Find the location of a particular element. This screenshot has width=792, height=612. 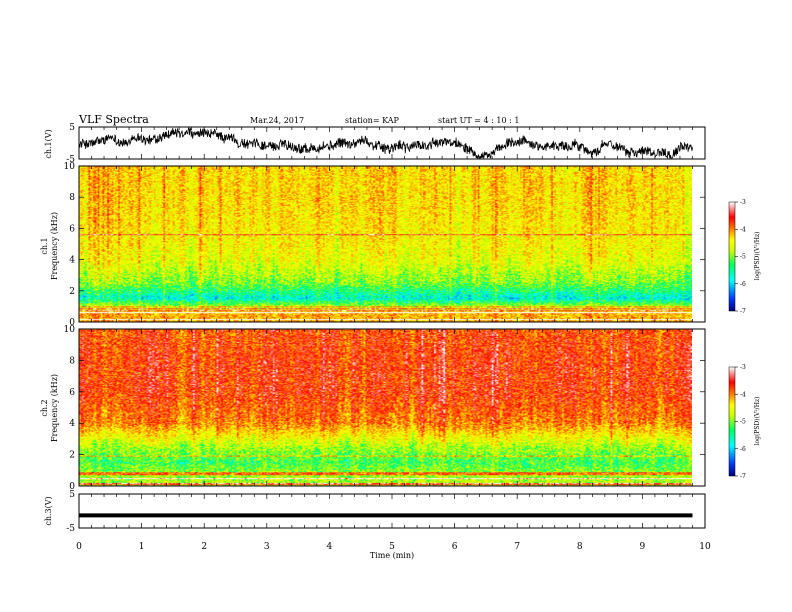

time-axis: 0 1 2 3 4 5 6 7 8 9 10 is located at coordinates (393, 547).